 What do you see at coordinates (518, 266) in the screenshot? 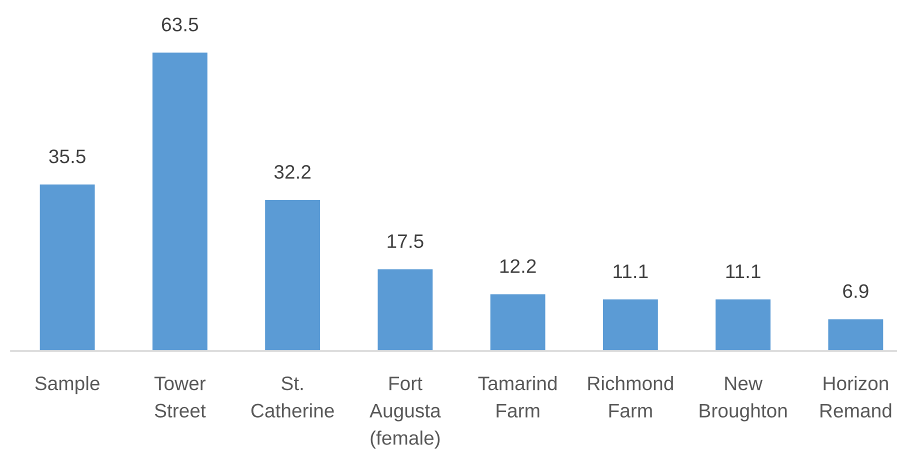
I see `data-label: 12.2` at bounding box center [518, 266].